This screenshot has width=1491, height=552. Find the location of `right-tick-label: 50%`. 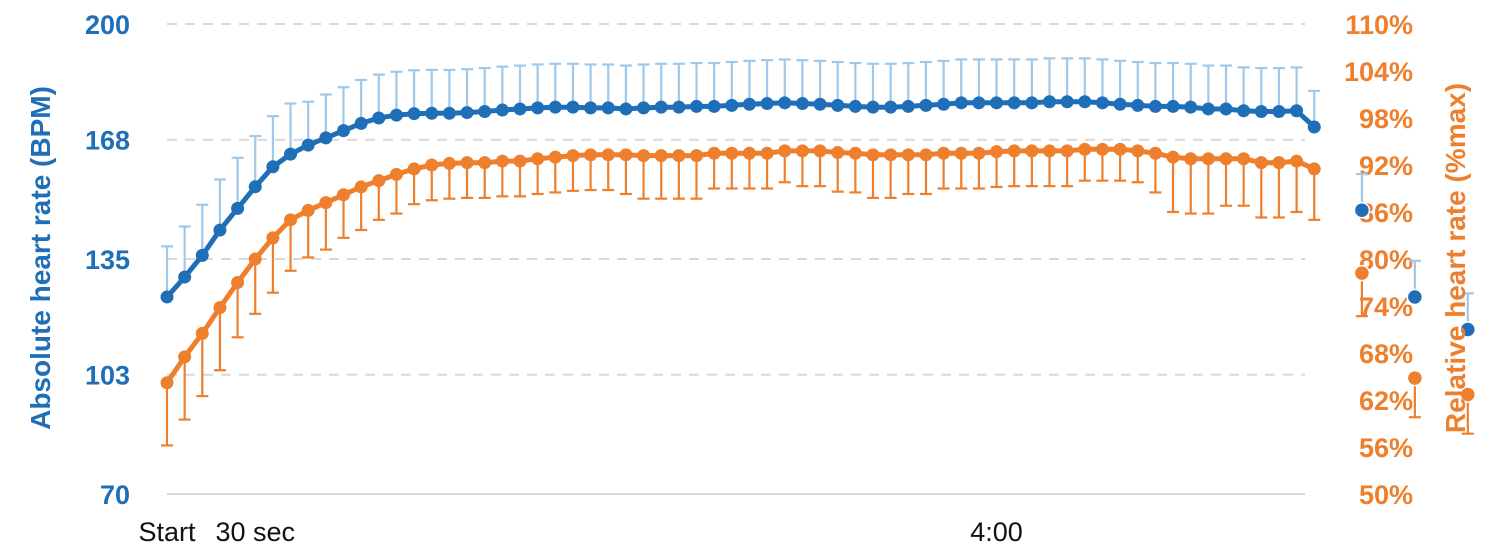

right-tick-label: 50% is located at coordinates (1386, 495).